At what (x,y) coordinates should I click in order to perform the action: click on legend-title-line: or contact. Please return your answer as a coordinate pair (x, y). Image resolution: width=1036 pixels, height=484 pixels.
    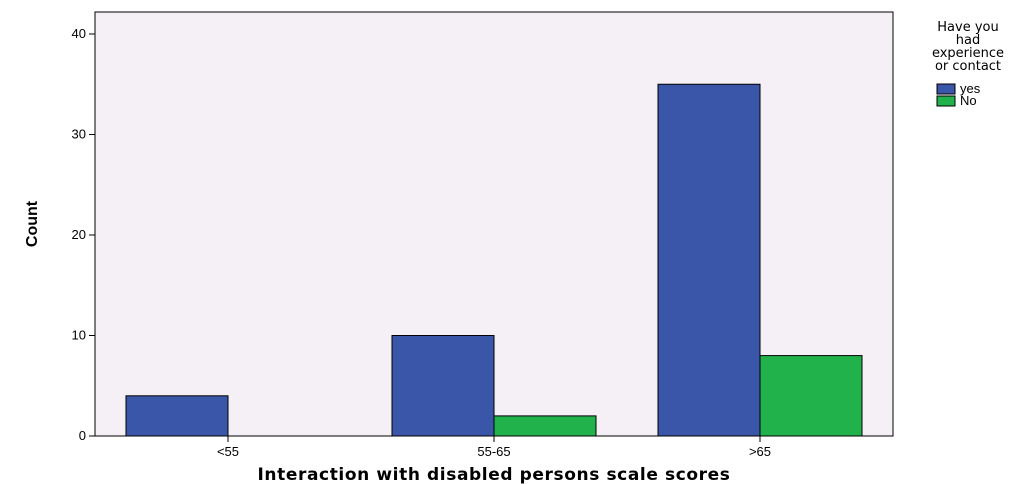
    Looking at the image, I should click on (968, 66).